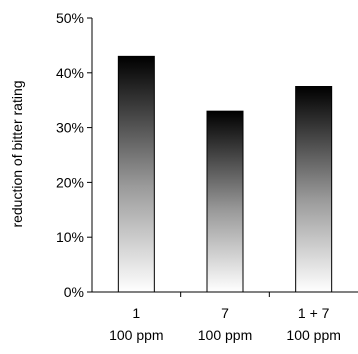 The width and height of the screenshot is (358, 354). Describe the element at coordinates (225, 294) in the screenshot. I see `x-axis-ticks` at that location.